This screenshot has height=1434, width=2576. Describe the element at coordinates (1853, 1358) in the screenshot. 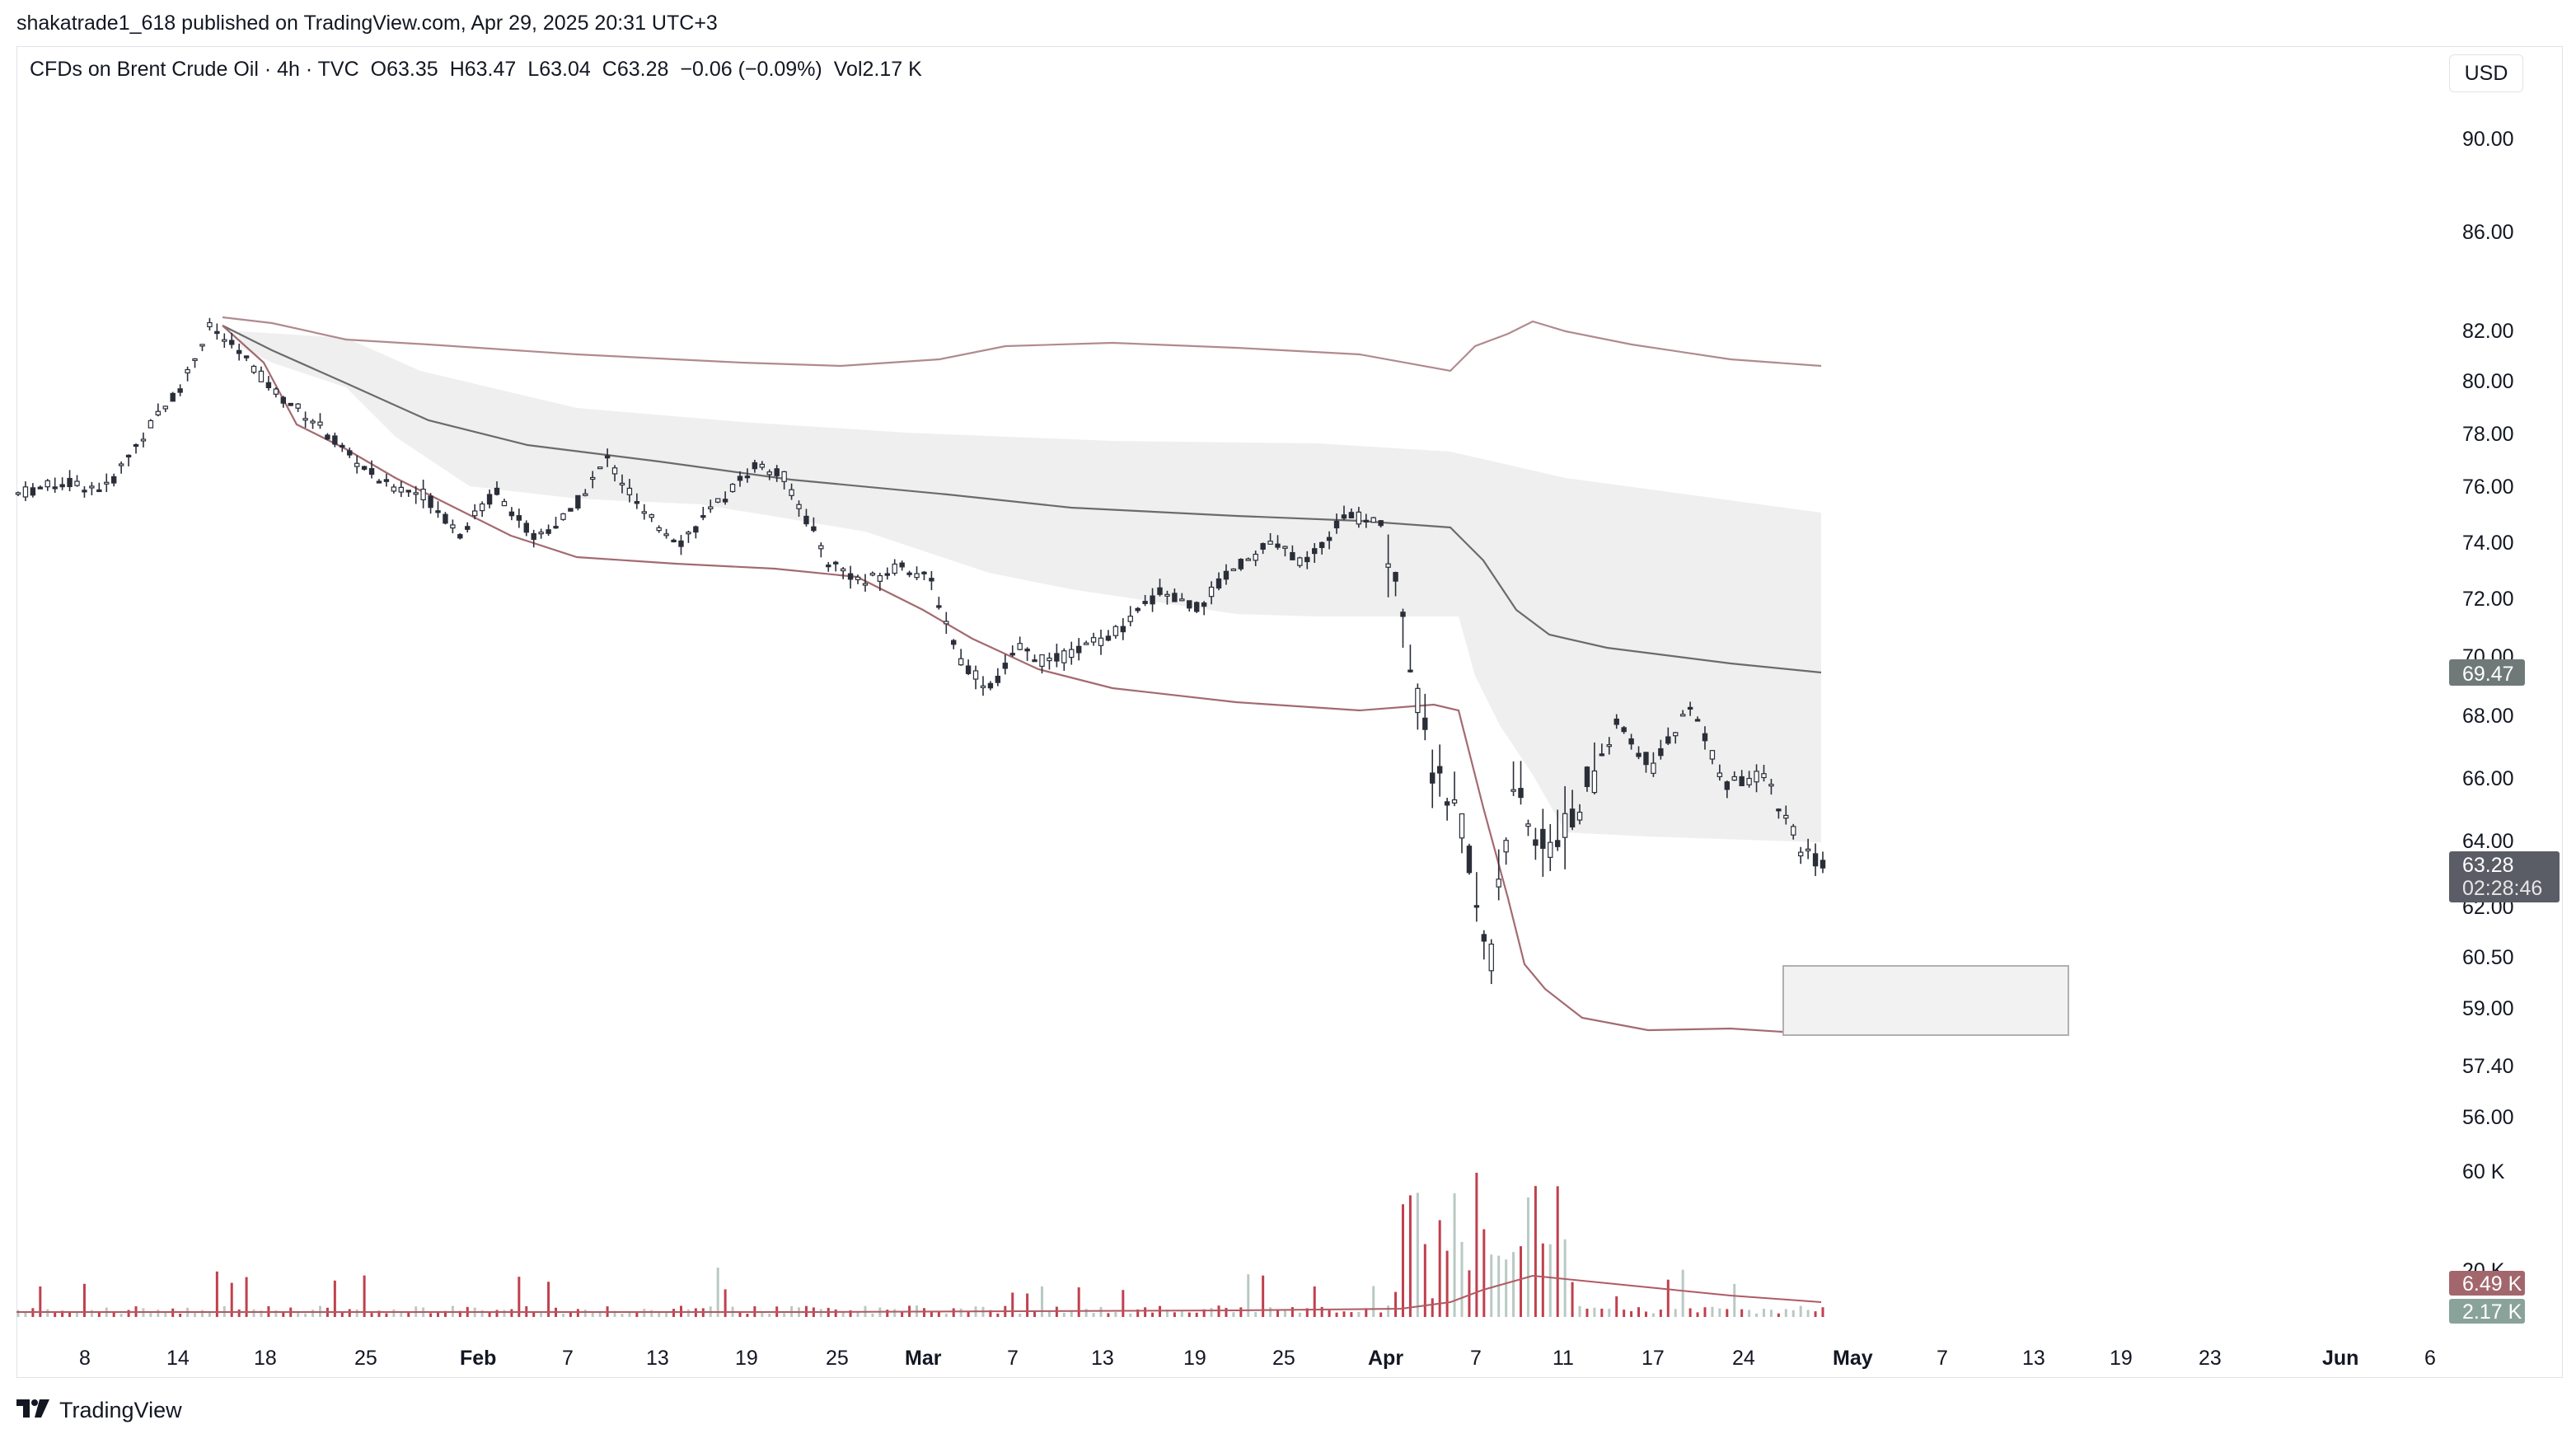

I see `x-tick-month: May` at that location.